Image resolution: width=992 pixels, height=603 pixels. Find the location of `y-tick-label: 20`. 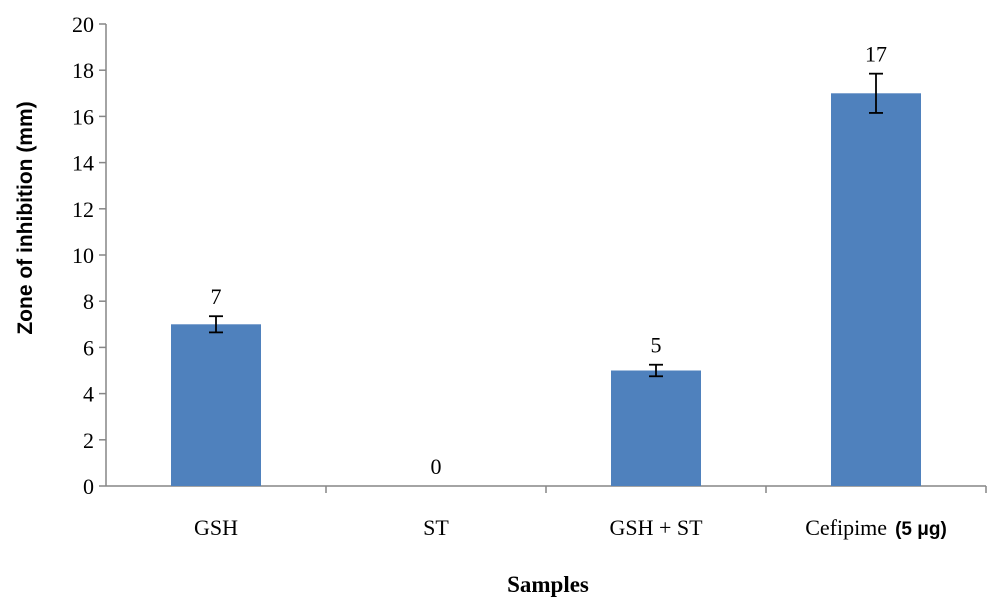

y-tick-label: 20 is located at coordinates (83, 24).